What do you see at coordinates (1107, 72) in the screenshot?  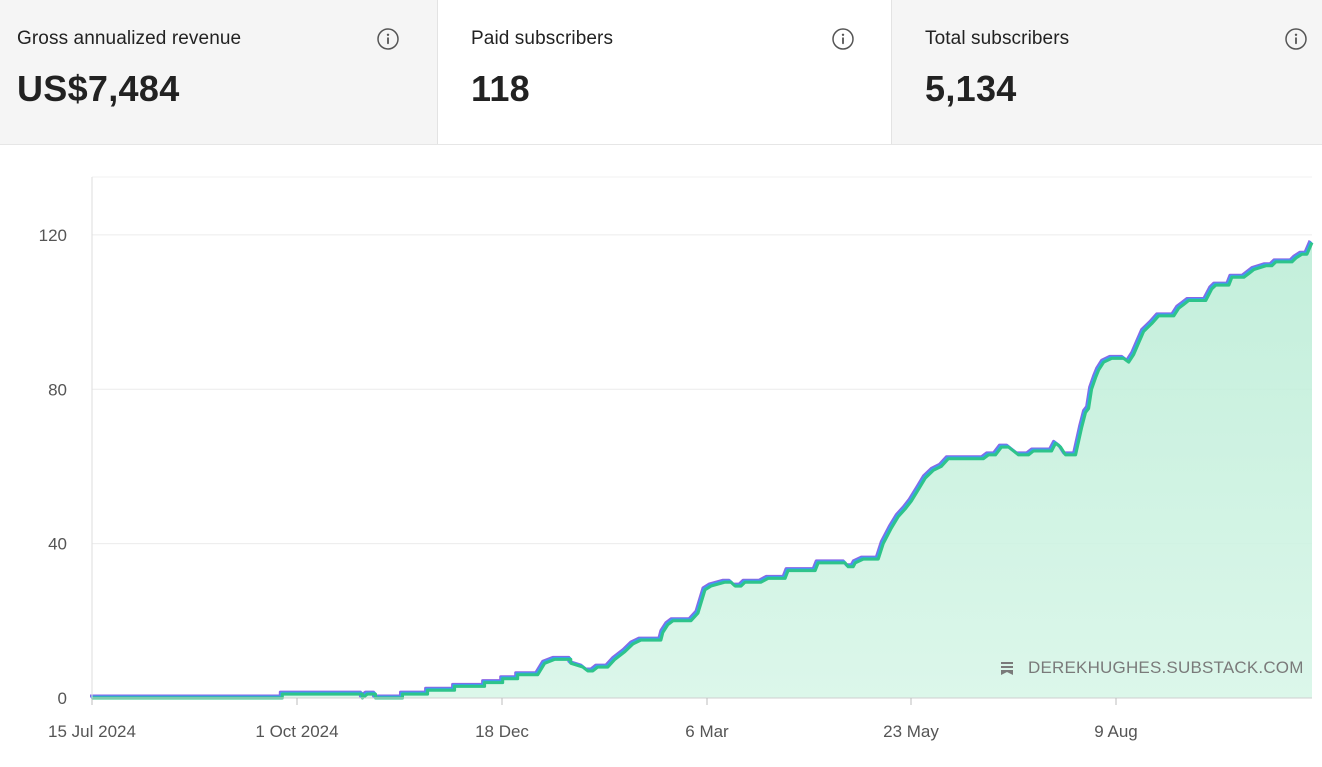 I see `stat-card-total-subscribers: Total subscribers 5,134` at bounding box center [1107, 72].